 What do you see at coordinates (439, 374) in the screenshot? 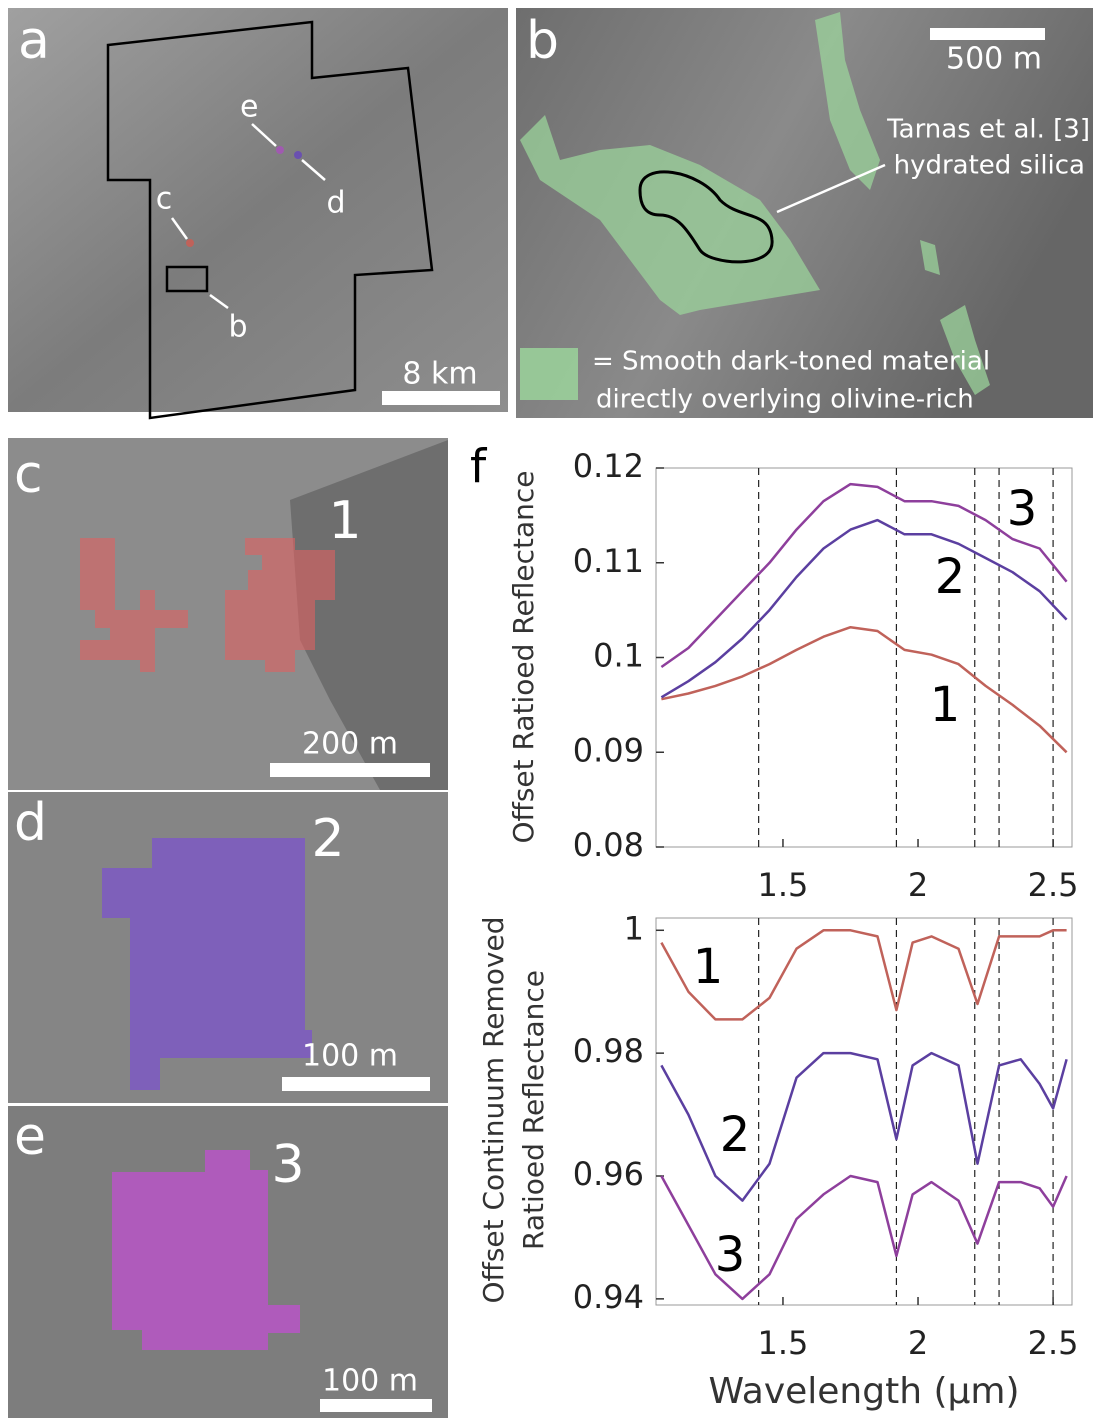
I see `scale-label: 8 km` at bounding box center [439, 374].